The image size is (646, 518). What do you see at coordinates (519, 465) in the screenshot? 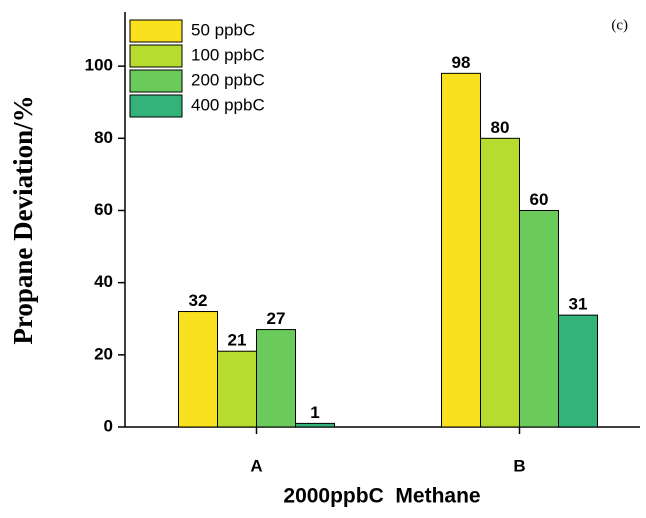
I see `x-tick-label: B` at bounding box center [519, 465].